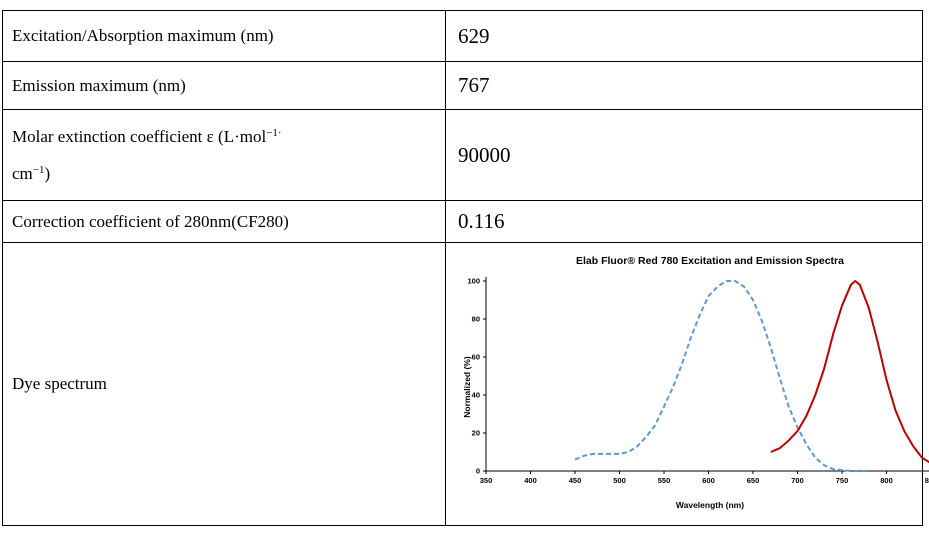  What do you see at coordinates (224, 221) in the screenshot?
I see `correction-label: Correction coefficient of 280nm(CF280)` at bounding box center [224, 221].